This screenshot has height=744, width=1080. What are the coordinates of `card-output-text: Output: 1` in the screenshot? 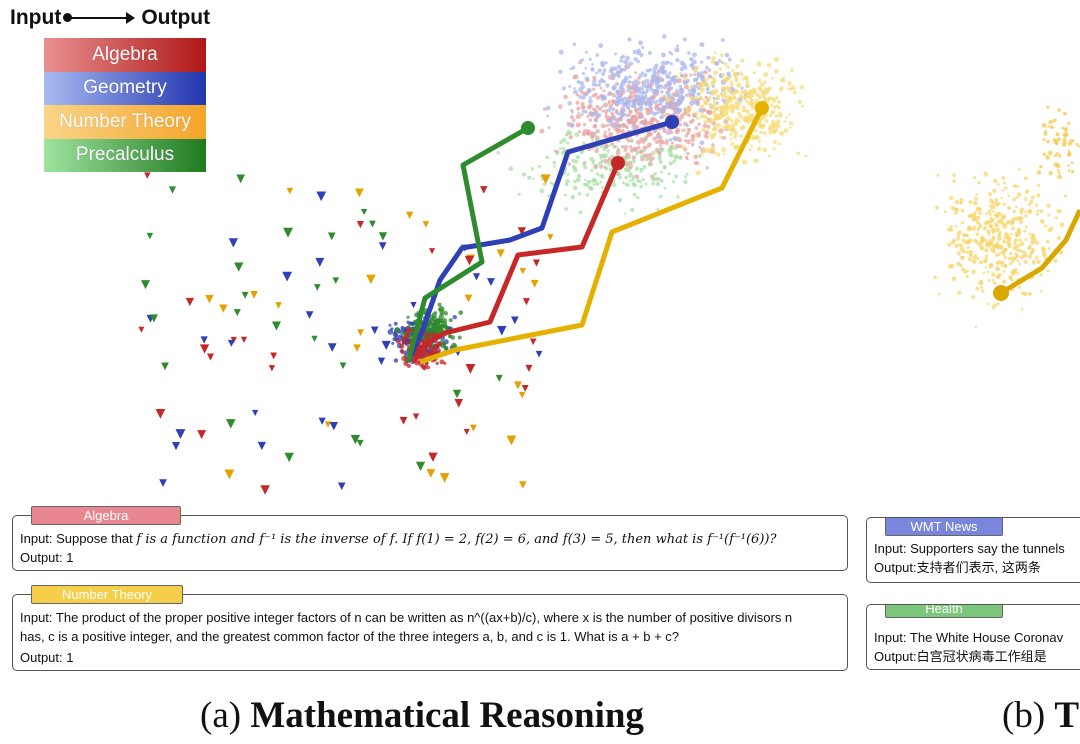 It's located at (47, 657).